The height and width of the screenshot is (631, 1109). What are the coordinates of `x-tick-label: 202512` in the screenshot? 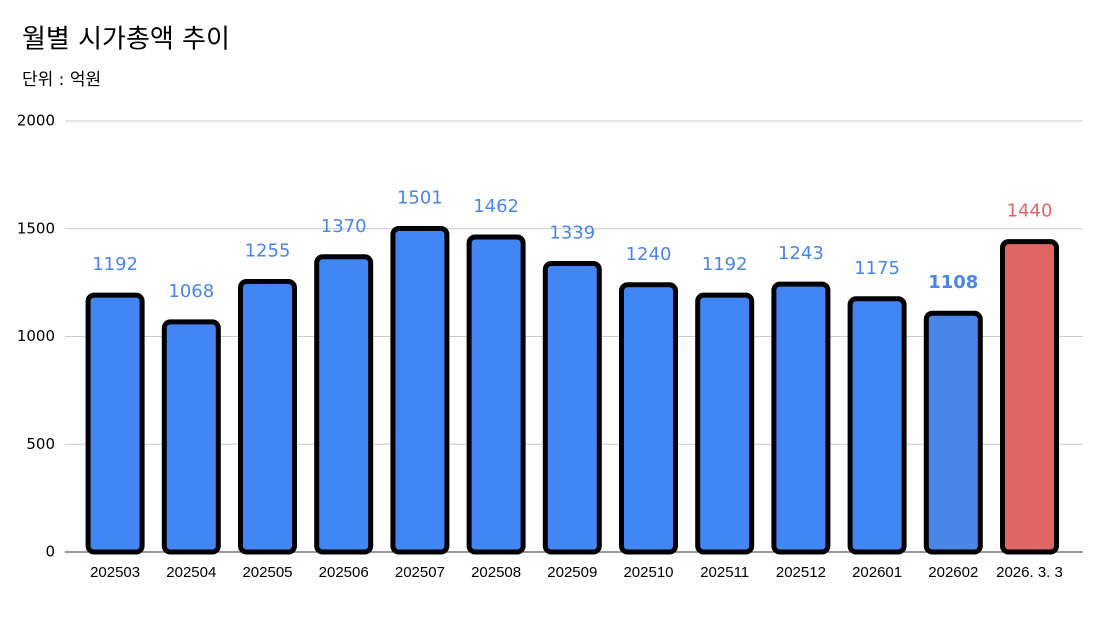 It's located at (800, 572).